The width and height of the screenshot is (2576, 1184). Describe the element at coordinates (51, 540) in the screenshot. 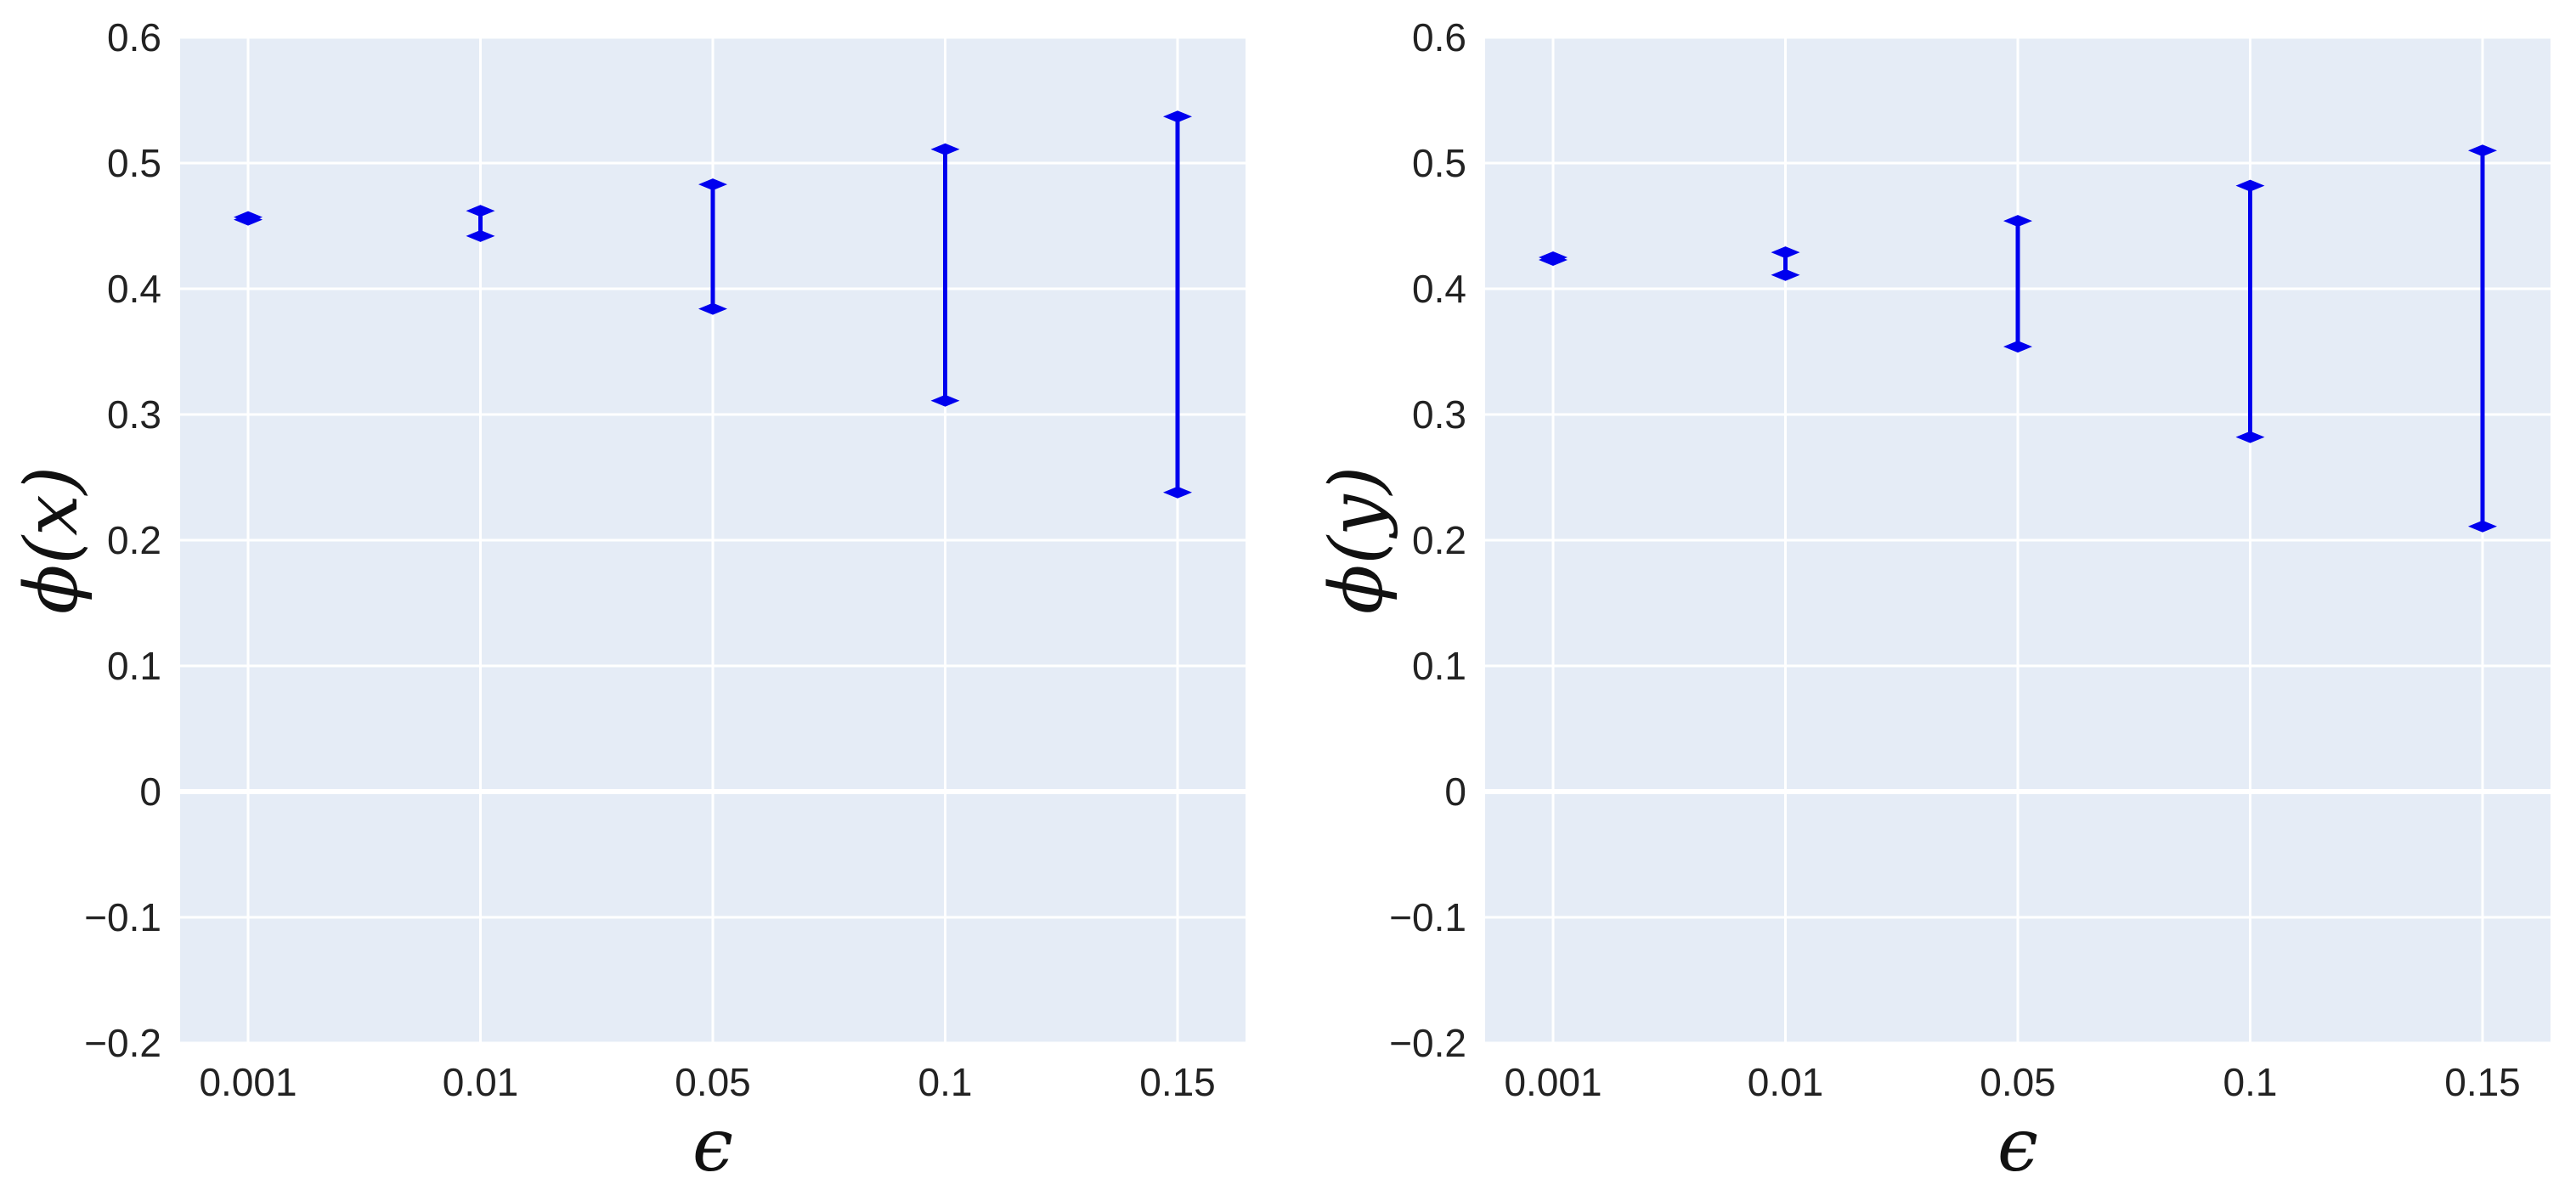

I see `y-axis-label: ϕ(x)` at that location.